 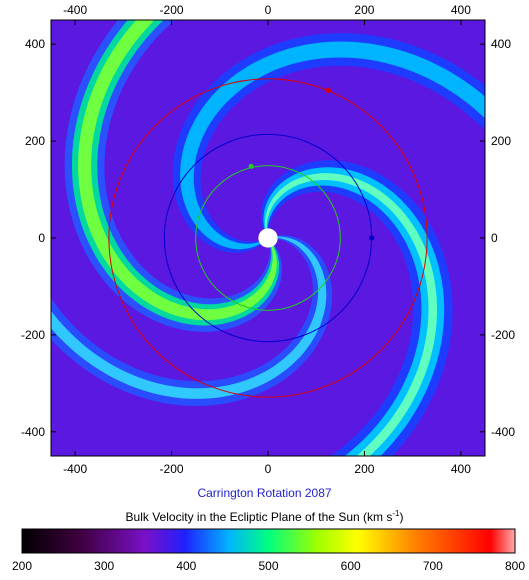 I want to click on x-tick-label-top: -200, so click(x=172, y=10).